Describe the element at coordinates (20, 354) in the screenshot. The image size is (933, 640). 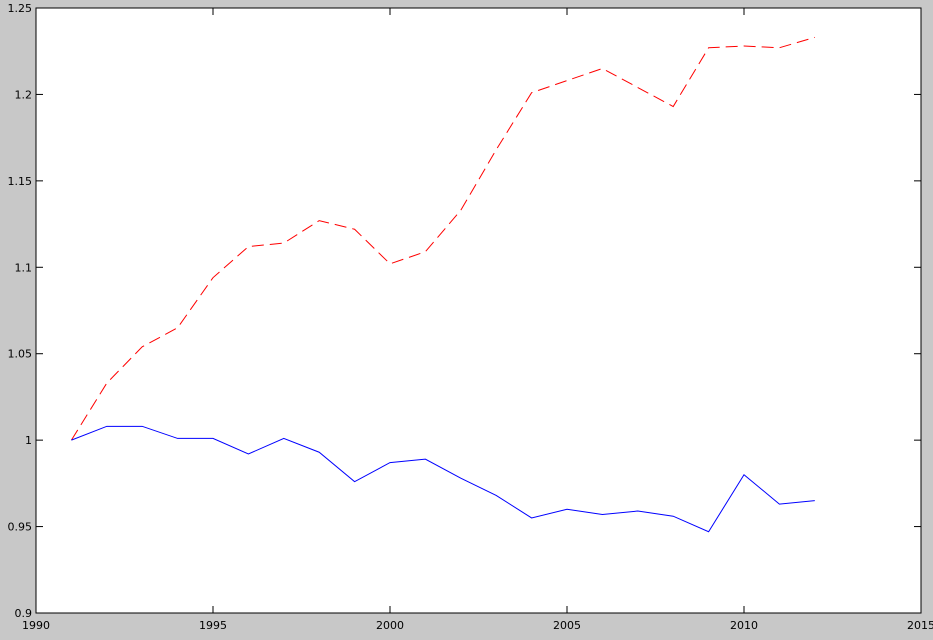
I see `y-tick-label: 1.05` at that location.